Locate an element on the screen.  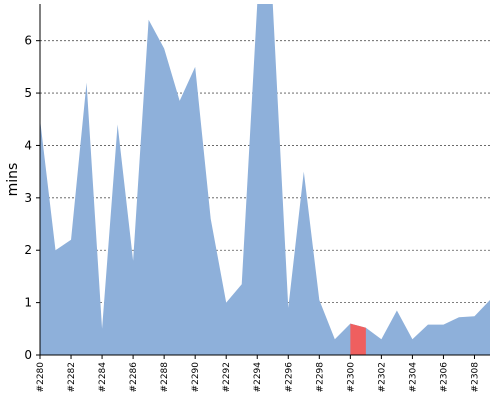
x-tick-label: #2298 is located at coordinates (320, 377).